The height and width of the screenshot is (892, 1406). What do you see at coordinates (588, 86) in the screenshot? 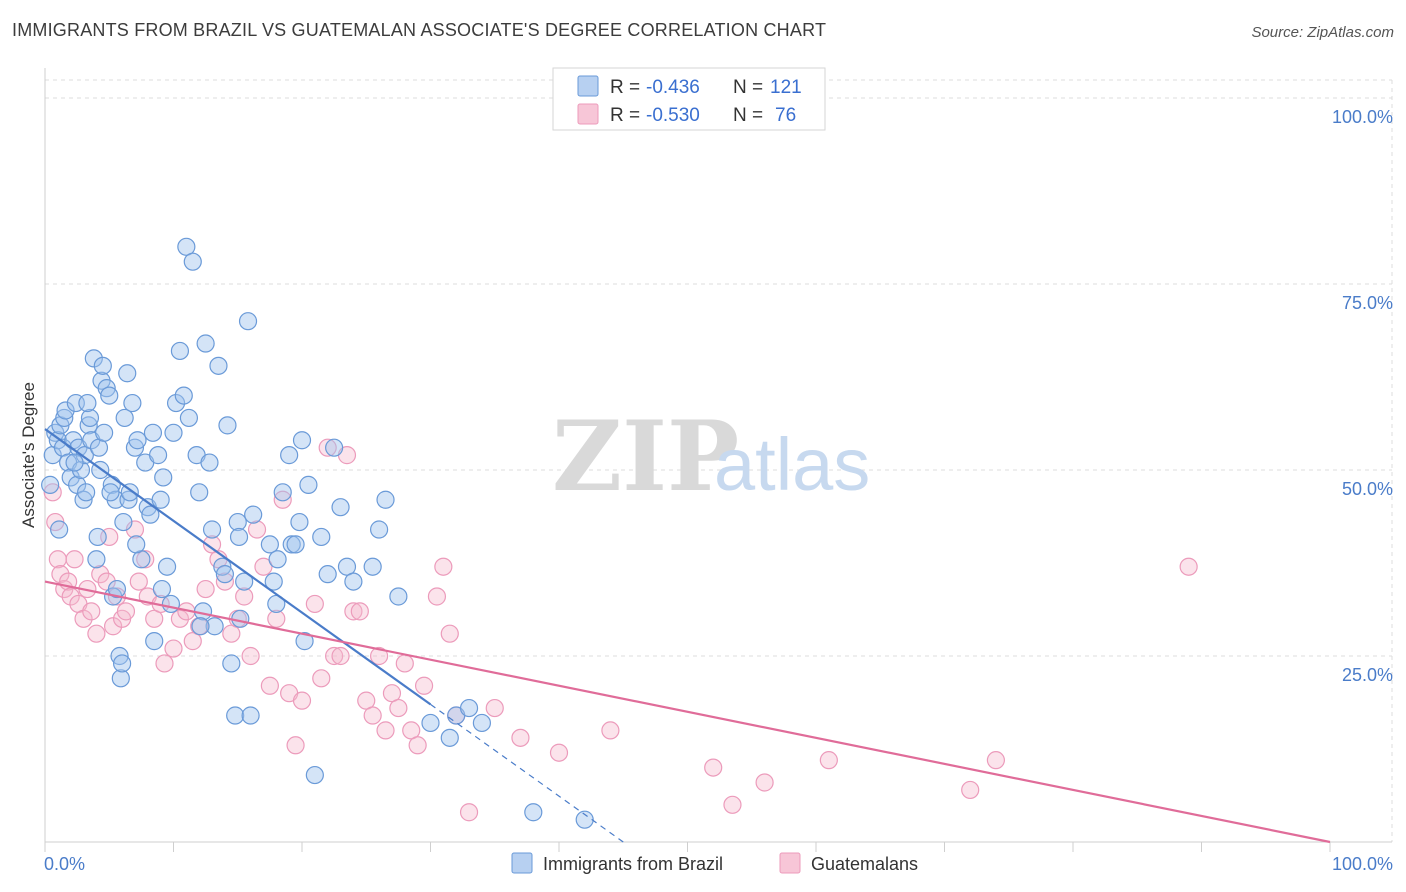
I see `legend-swatch-blue` at bounding box center [588, 86].